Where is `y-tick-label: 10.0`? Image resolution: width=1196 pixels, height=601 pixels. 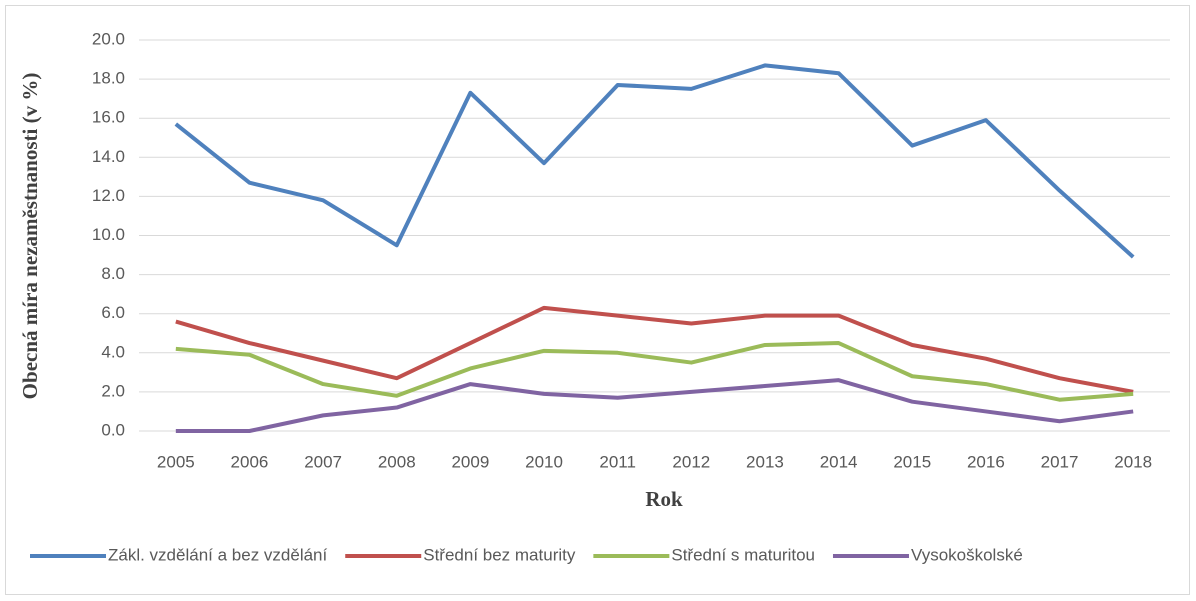 y-tick-label: 10.0 is located at coordinates (108, 234).